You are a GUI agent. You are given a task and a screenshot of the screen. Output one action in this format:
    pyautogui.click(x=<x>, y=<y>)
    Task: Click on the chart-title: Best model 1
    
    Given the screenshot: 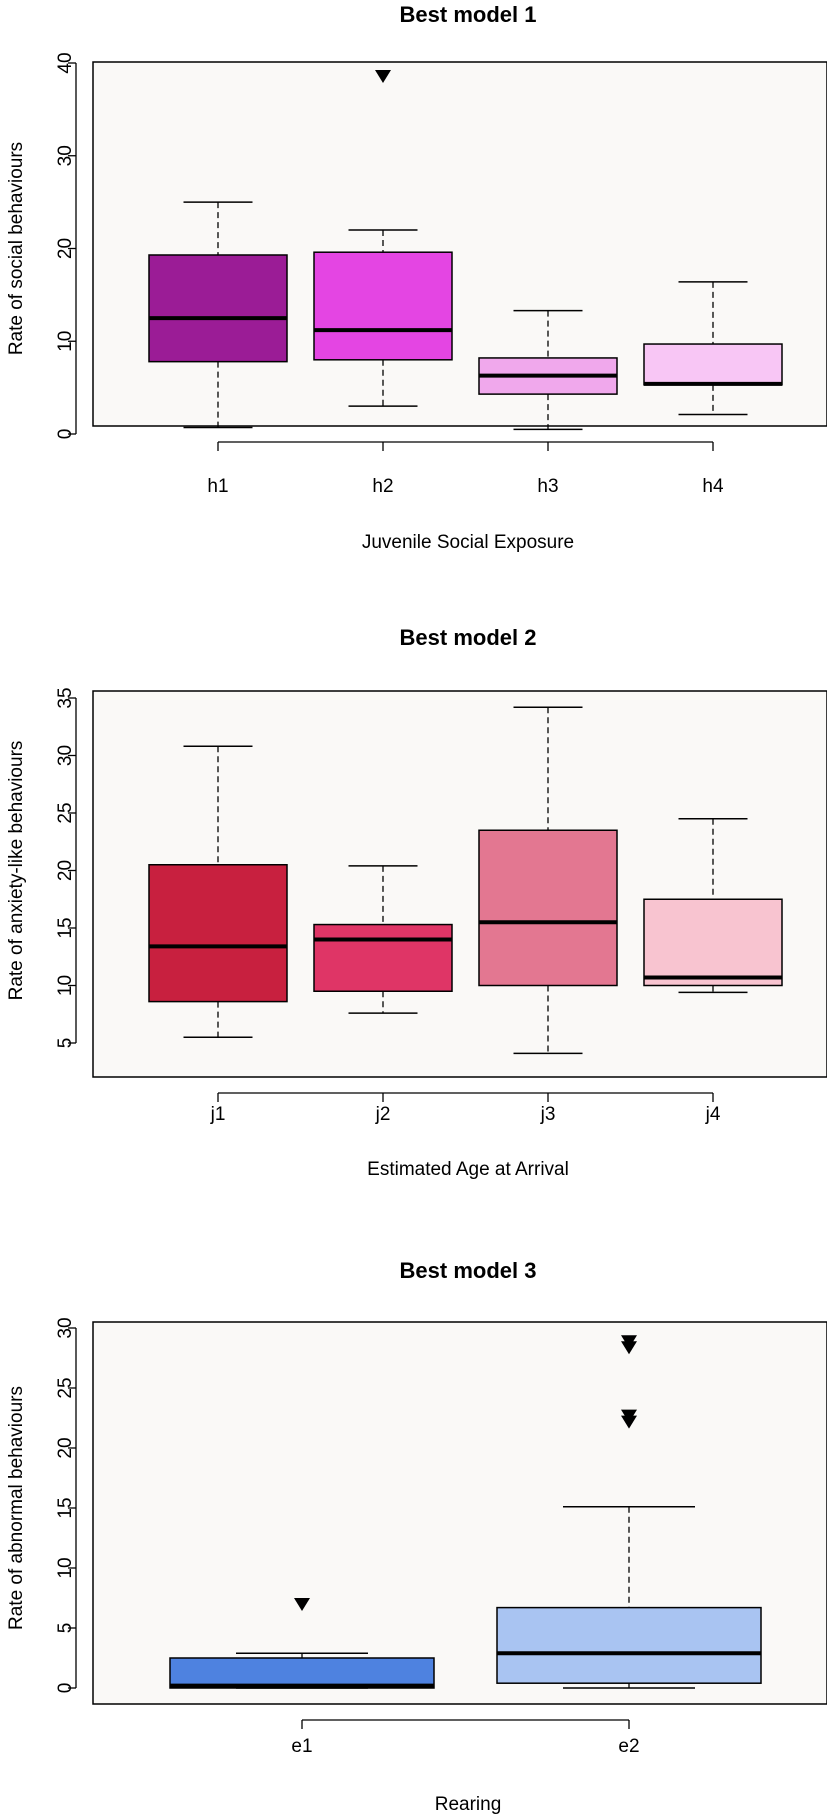 What is the action you would take?
    pyautogui.click(x=468, y=14)
    